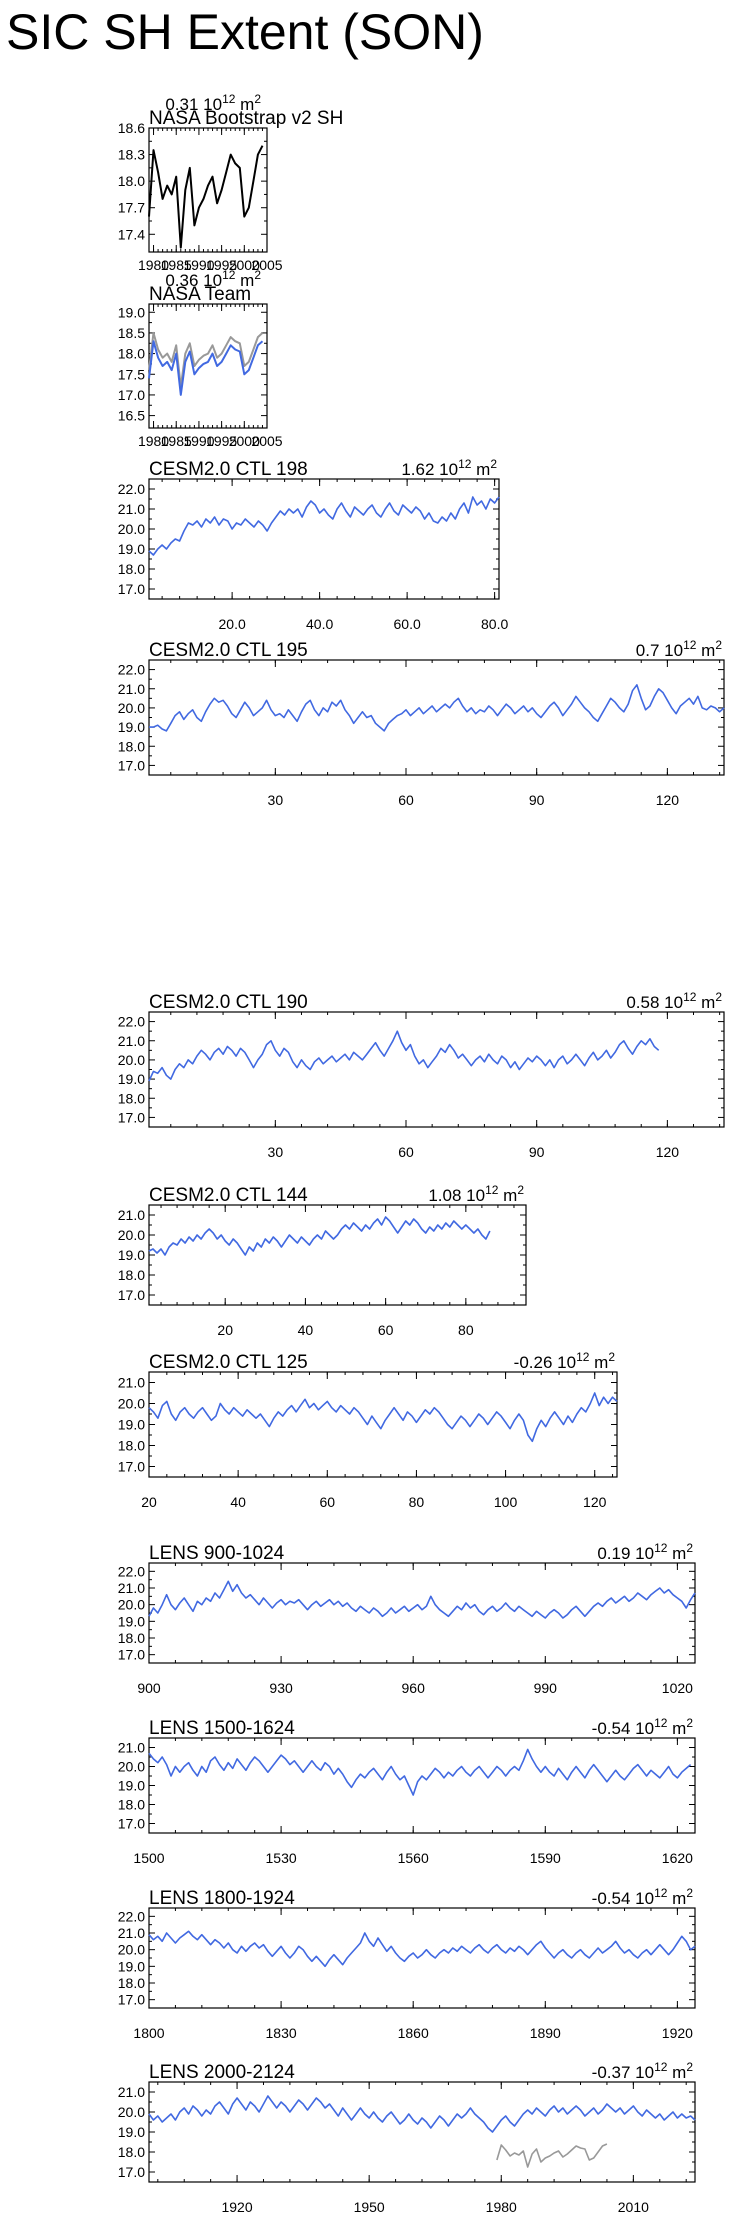 This screenshot has width=746, height=2226. Describe the element at coordinates (677, 1688) in the screenshot. I see `x-tick-label: 1020` at that location.